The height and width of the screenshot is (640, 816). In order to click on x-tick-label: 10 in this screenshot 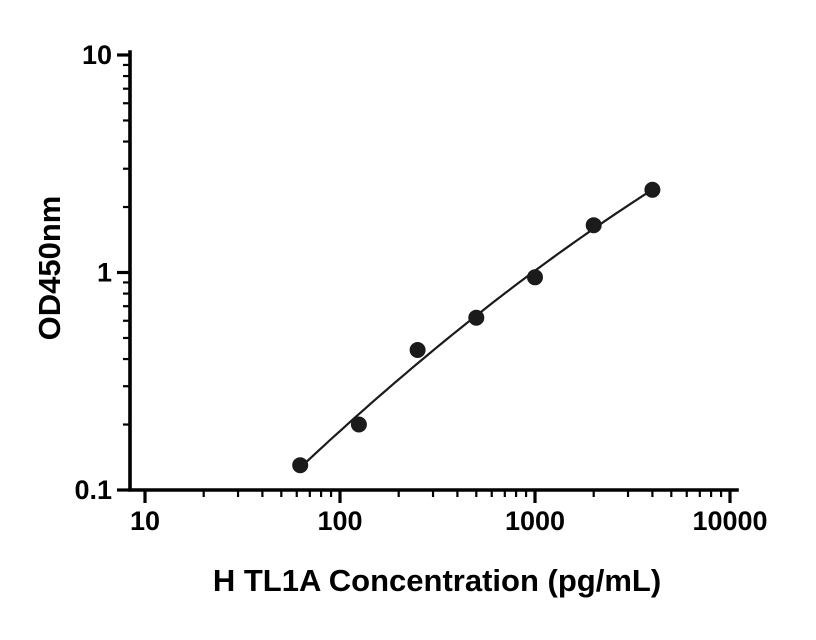, I will do `click(145, 521)`.